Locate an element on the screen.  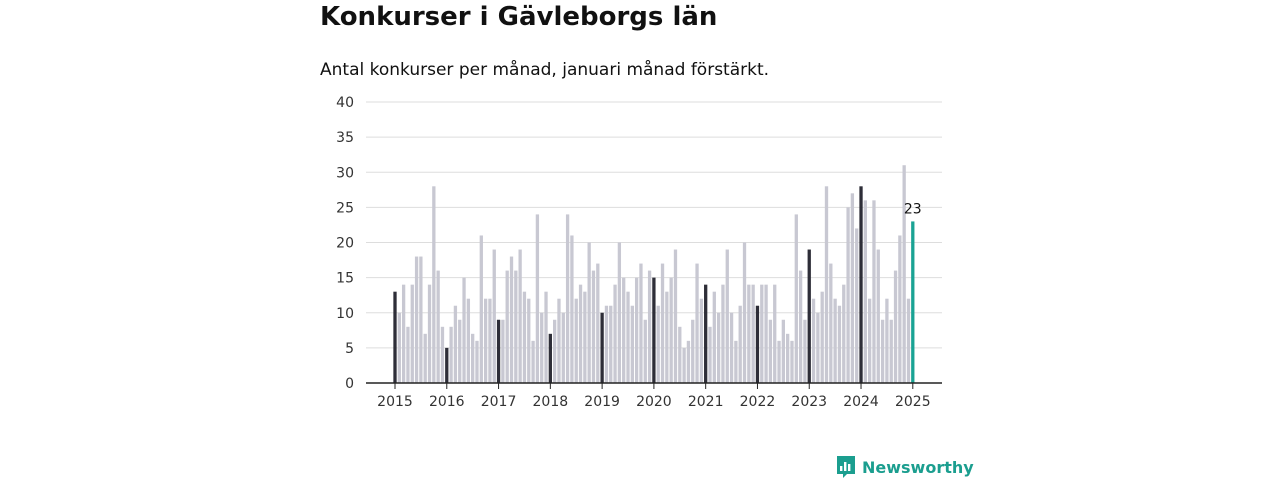
brand-name: Newsworthy is located at coordinates (918, 467).